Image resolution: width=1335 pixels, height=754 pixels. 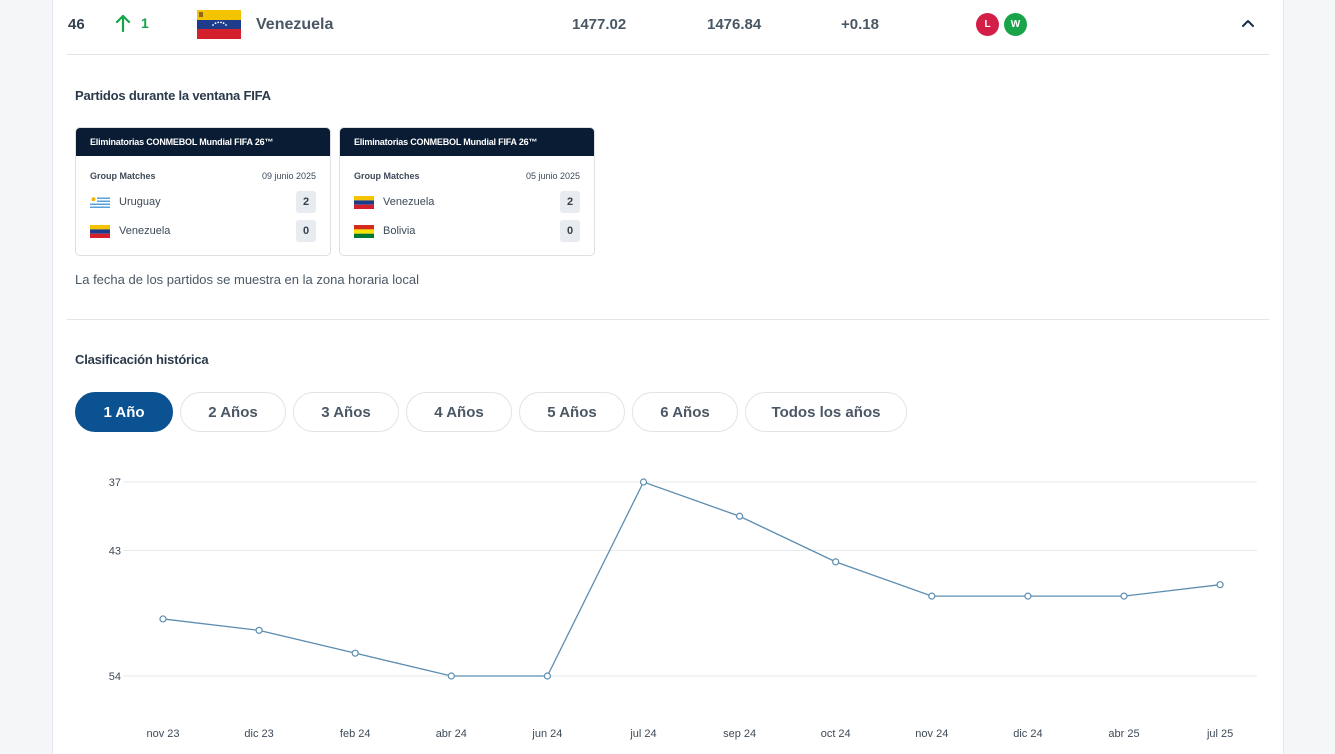 I want to click on rank-position: 46, so click(x=76, y=24).